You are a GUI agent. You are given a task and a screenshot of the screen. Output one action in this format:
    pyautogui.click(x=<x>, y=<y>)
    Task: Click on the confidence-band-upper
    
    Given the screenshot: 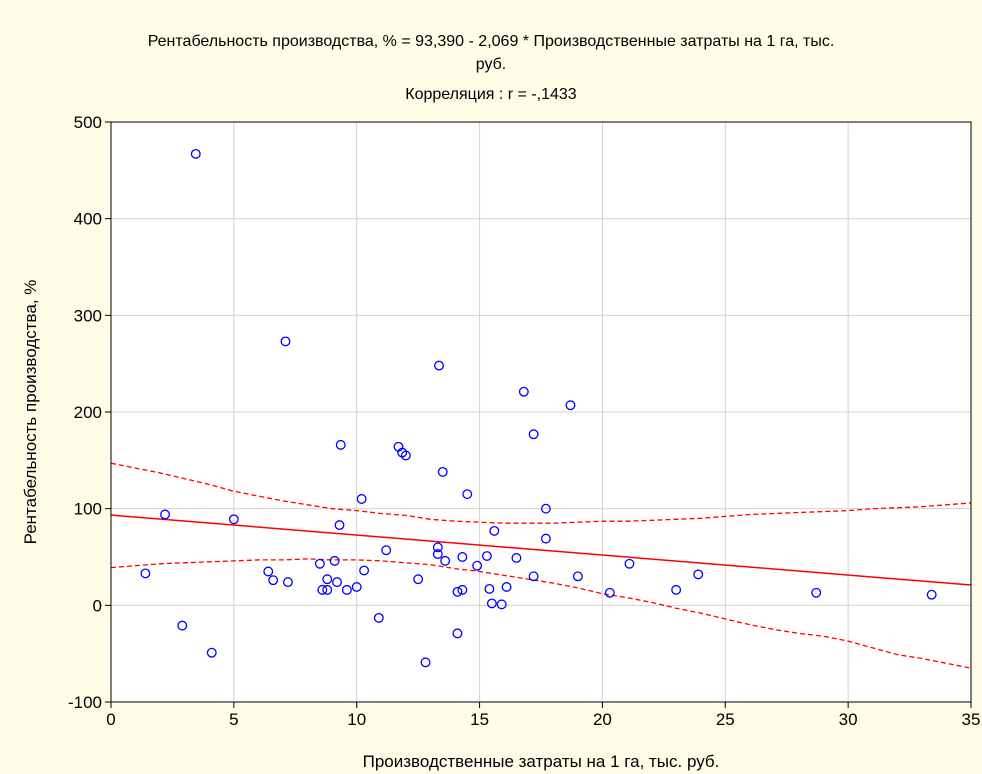 What is the action you would take?
    pyautogui.click(x=541, y=493)
    